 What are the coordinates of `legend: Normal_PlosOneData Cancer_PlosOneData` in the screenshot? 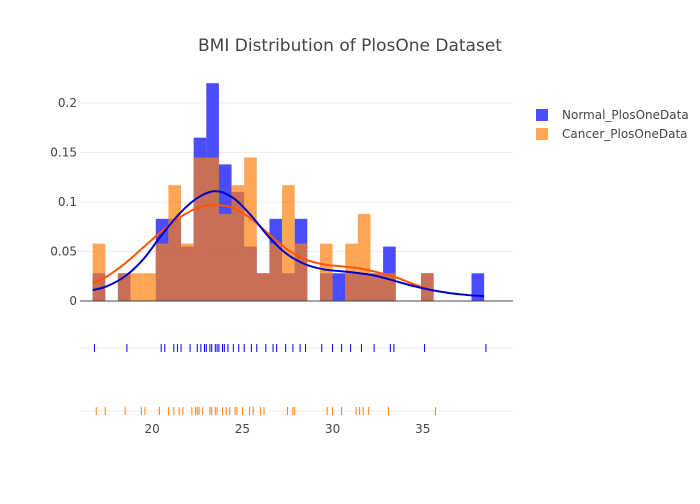 It's located at (612, 124).